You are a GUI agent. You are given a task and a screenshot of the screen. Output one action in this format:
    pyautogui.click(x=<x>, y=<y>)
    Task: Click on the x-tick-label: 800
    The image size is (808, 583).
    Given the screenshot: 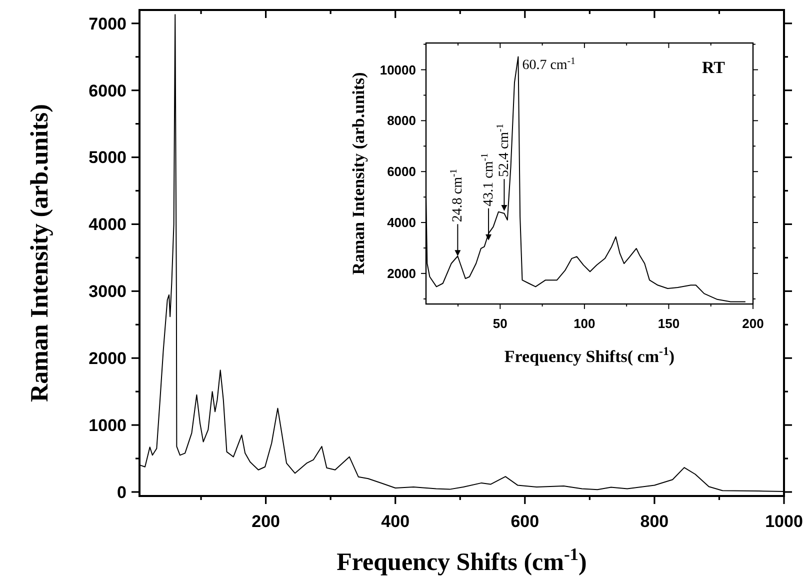 What is the action you would take?
    pyautogui.click(x=654, y=521)
    